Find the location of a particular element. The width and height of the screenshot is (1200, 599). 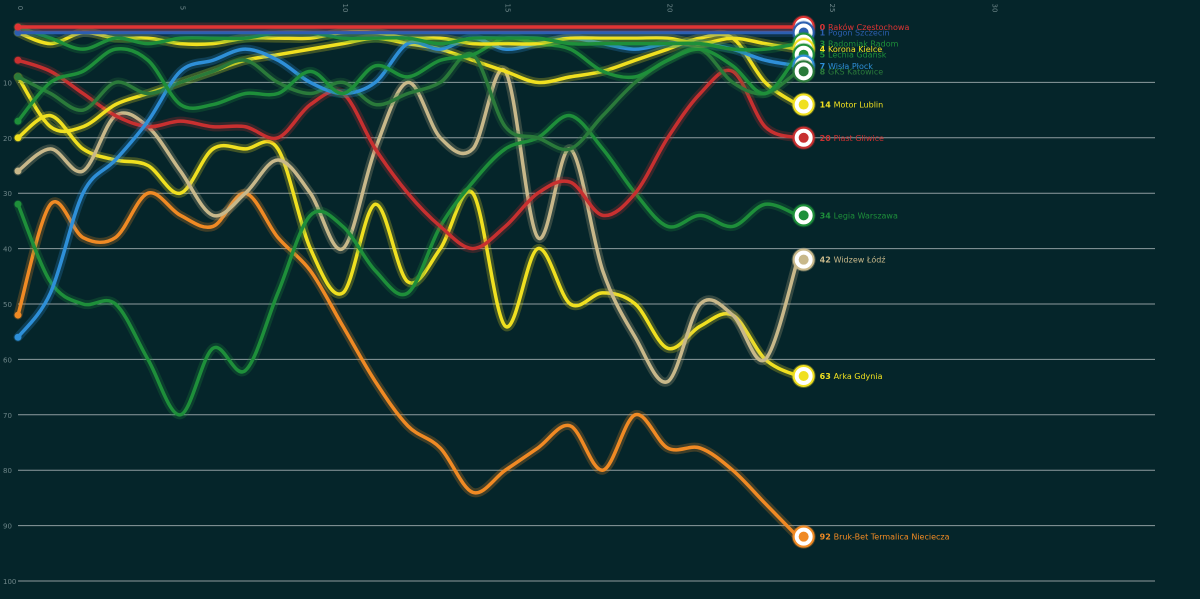

series-name: Pogoń Szczecin is located at coordinates (859, 33).